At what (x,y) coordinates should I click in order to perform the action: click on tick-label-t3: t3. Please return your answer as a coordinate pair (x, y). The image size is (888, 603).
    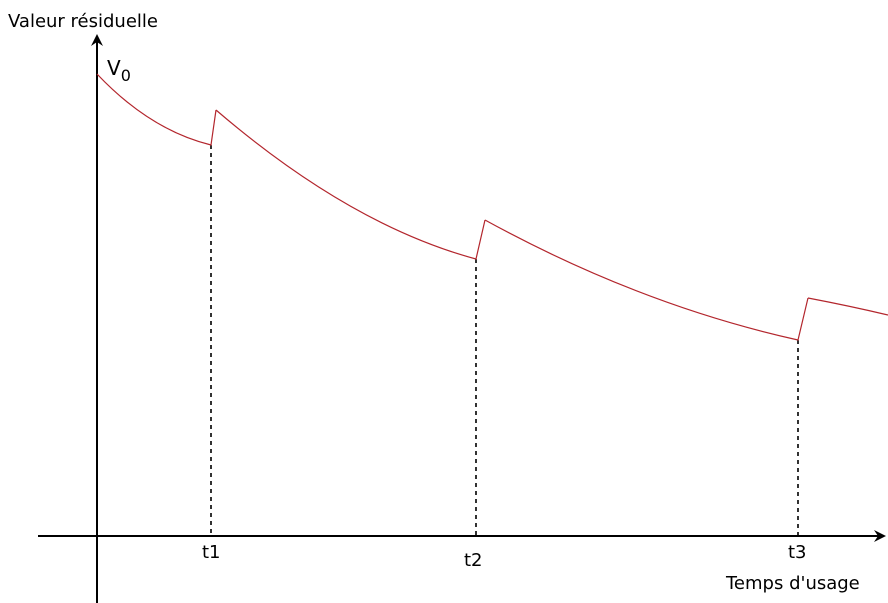
    Looking at the image, I should click on (797, 552).